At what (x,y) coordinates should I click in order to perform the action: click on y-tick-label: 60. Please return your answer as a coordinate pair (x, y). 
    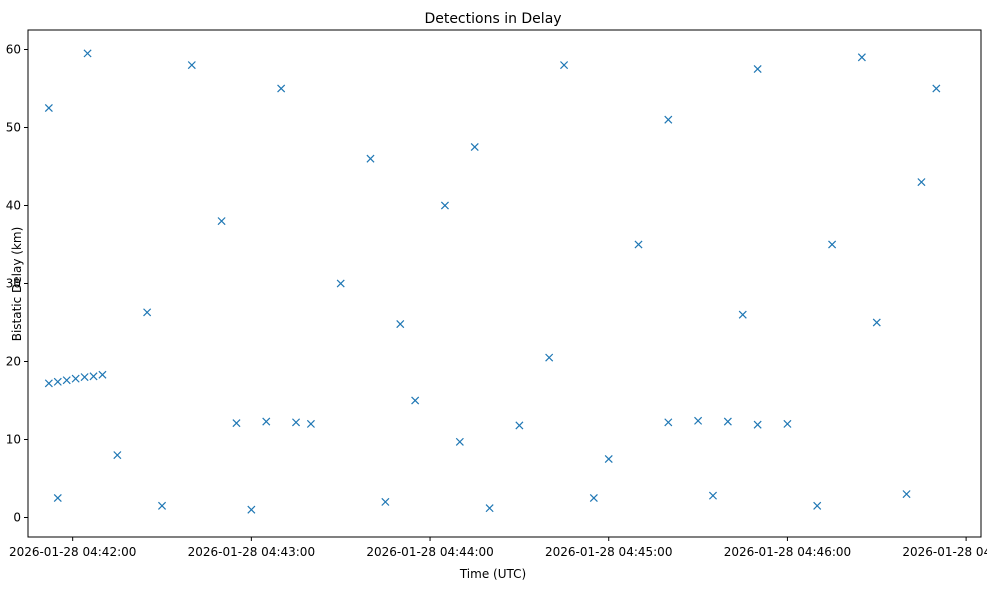
    Looking at the image, I should click on (13, 50).